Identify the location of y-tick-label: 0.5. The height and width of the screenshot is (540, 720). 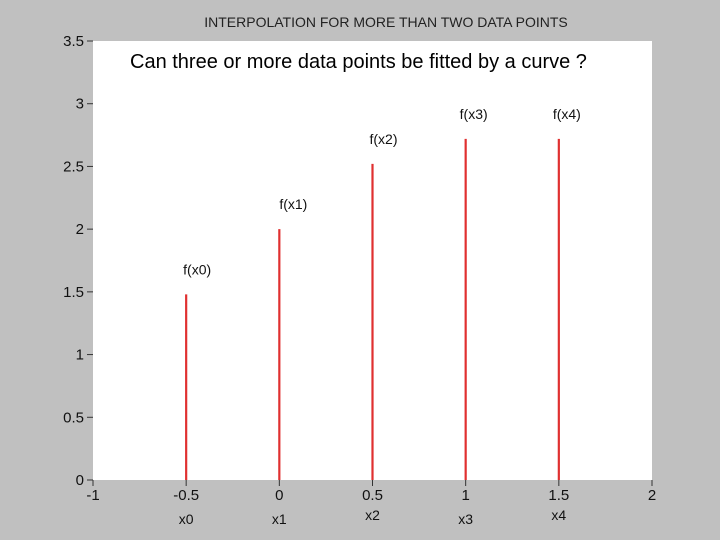
(73, 417).